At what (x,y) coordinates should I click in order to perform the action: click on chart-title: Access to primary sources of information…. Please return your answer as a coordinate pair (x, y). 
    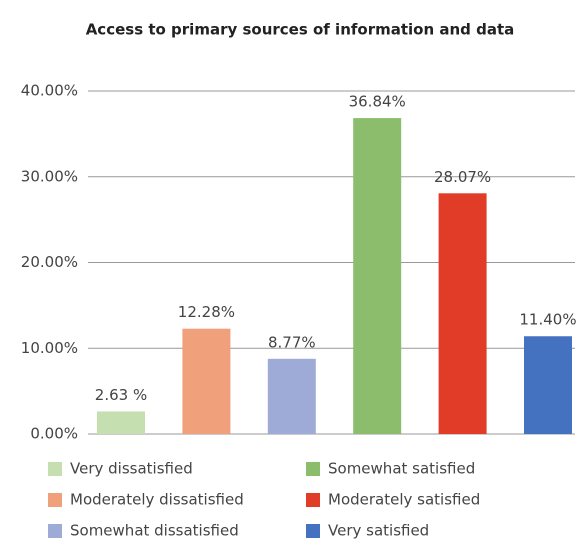
    Looking at the image, I should click on (300, 30).